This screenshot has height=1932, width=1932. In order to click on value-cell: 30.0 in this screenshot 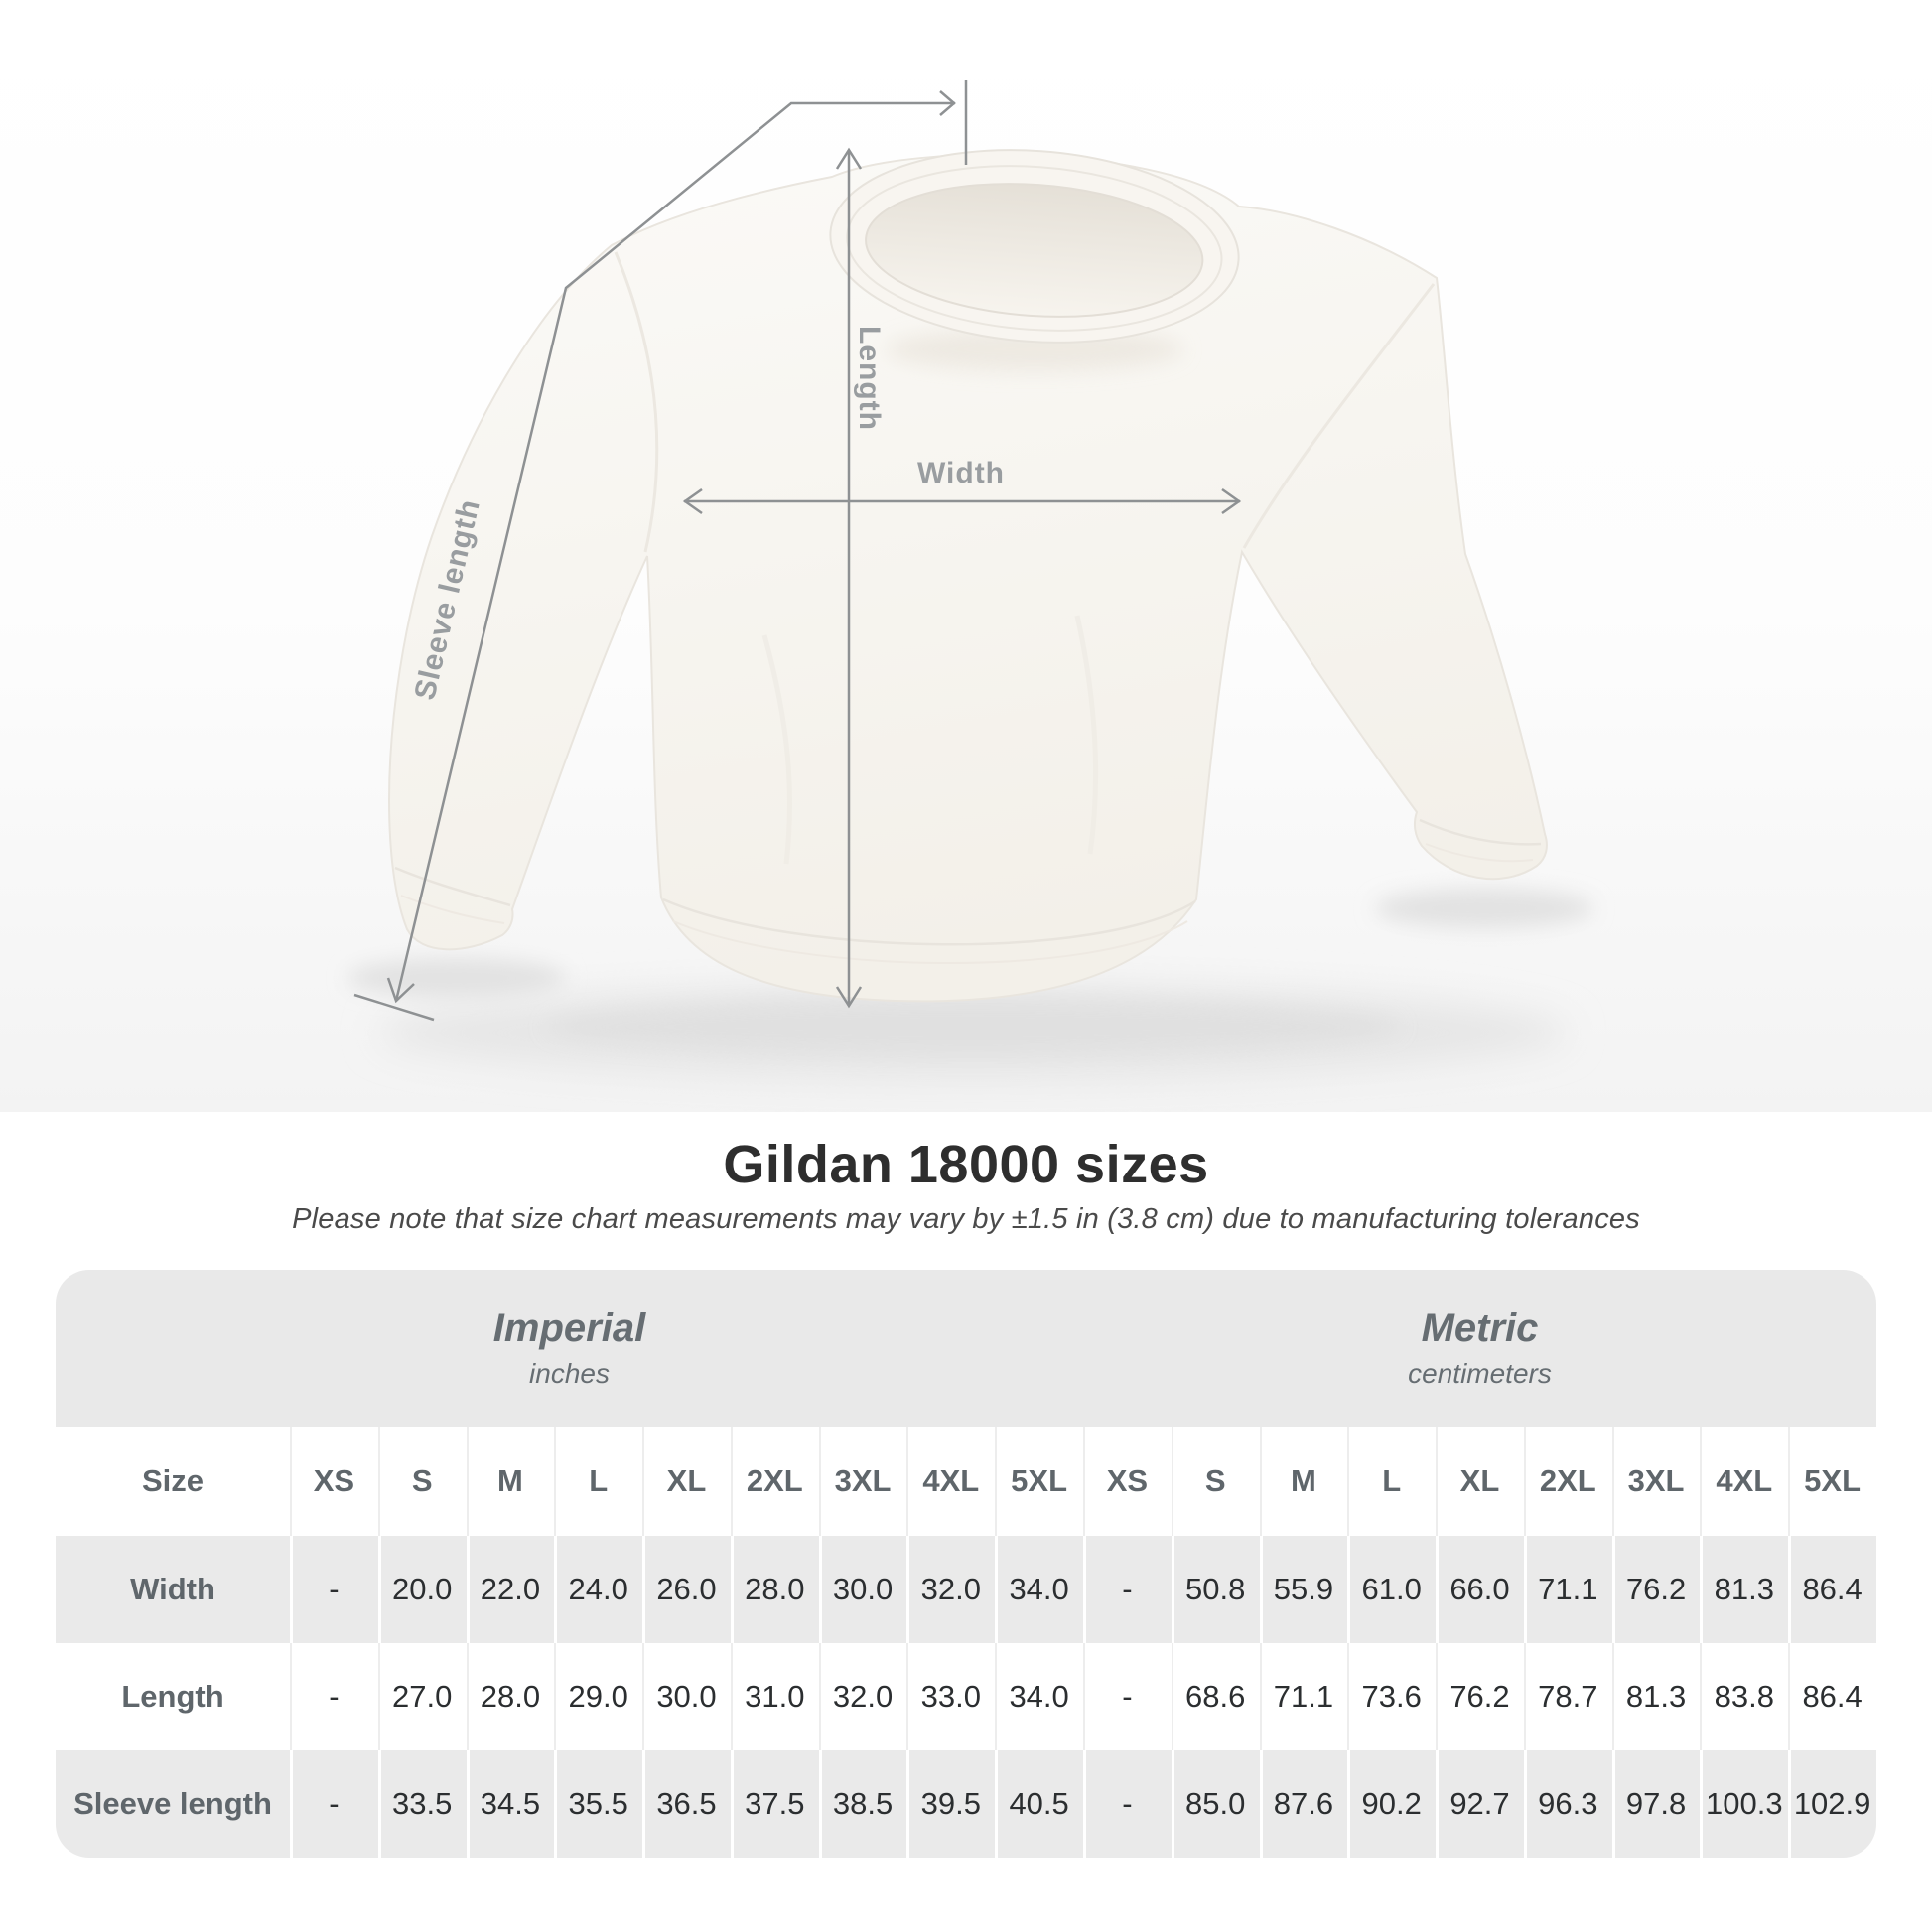, I will do `click(687, 1697)`.